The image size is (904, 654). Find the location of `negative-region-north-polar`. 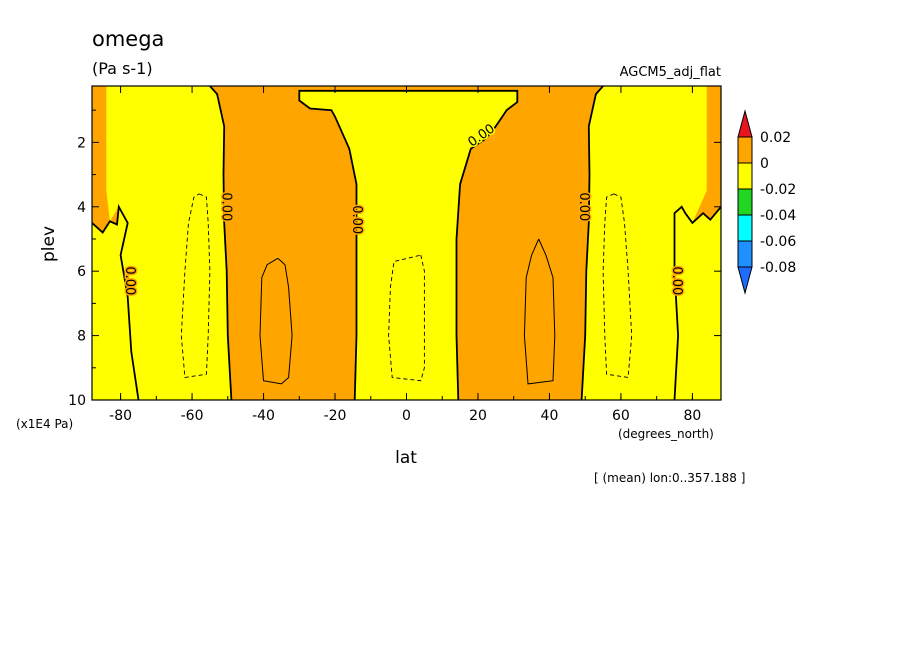

negative-region-north-polar is located at coordinates (697, 303).